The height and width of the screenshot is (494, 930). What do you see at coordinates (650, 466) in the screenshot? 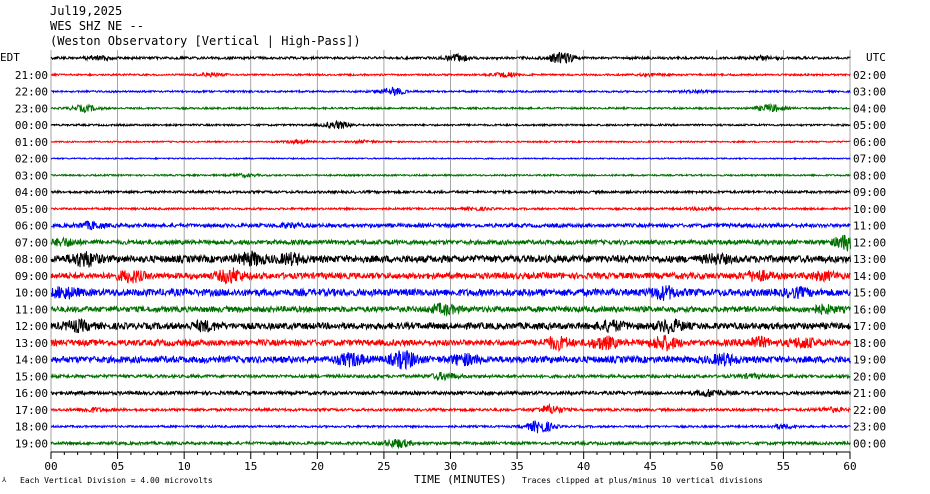
I see `x-tick-label: 45` at bounding box center [650, 466].